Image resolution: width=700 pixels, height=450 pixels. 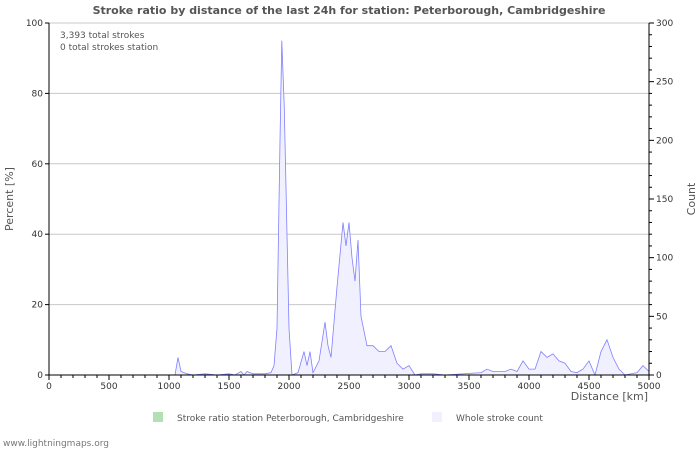 What do you see at coordinates (109, 48) in the screenshot?
I see `annotation-station-strokes: 0 total strokes station` at bounding box center [109, 48].